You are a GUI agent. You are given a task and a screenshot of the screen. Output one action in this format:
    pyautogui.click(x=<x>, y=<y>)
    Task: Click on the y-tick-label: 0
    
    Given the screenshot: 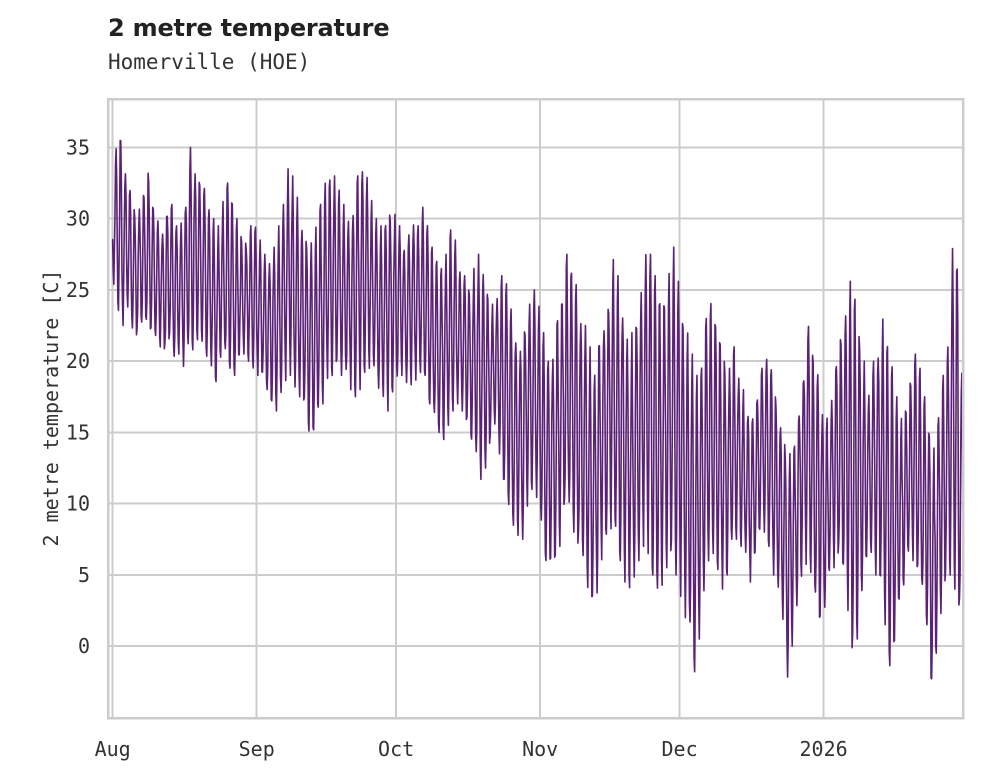 What is the action you would take?
    pyautogui.click(x=84, y=646)
    